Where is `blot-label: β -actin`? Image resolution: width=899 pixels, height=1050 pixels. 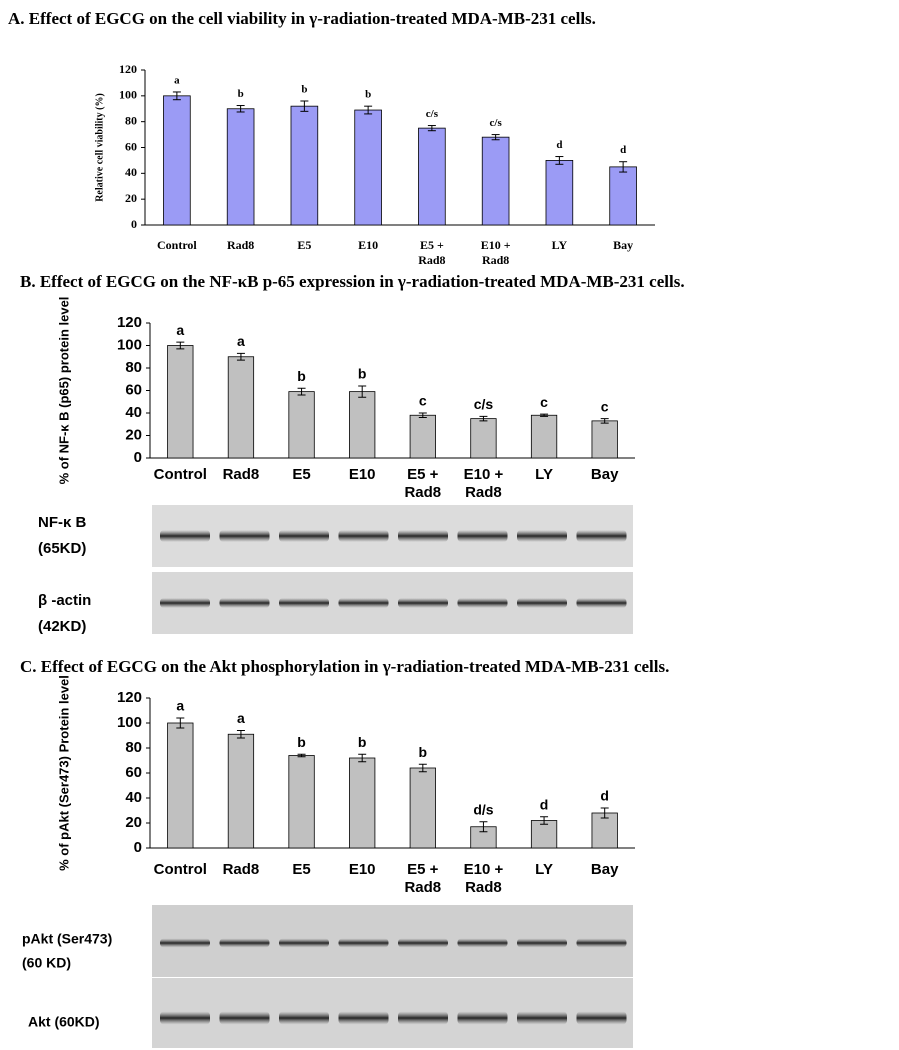
blot-label: β -actin is located at coordinates (64, 600).